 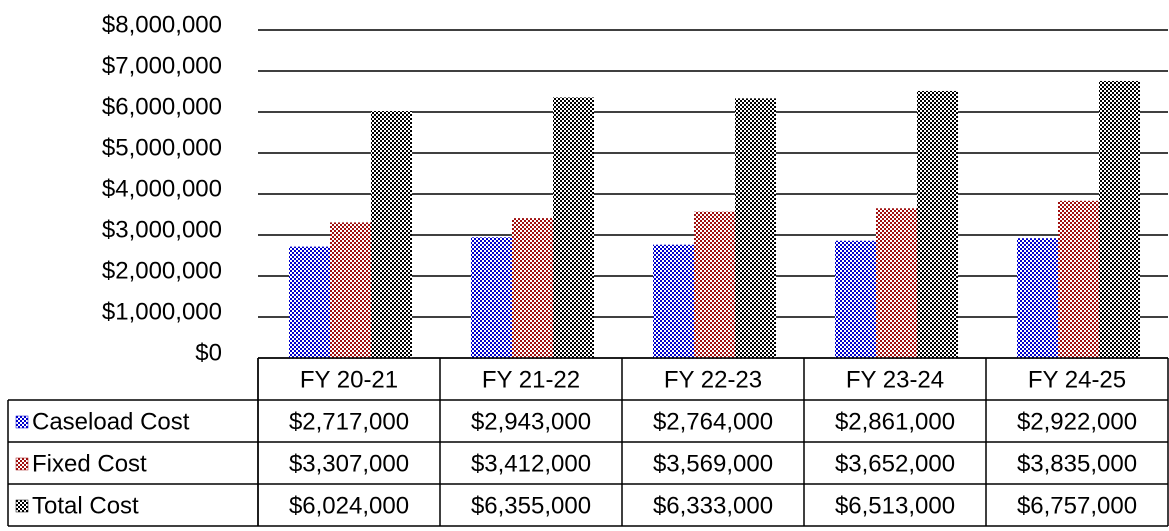 I want to click on y-tick-label: $1,000,000, so click(x=162, y=311).